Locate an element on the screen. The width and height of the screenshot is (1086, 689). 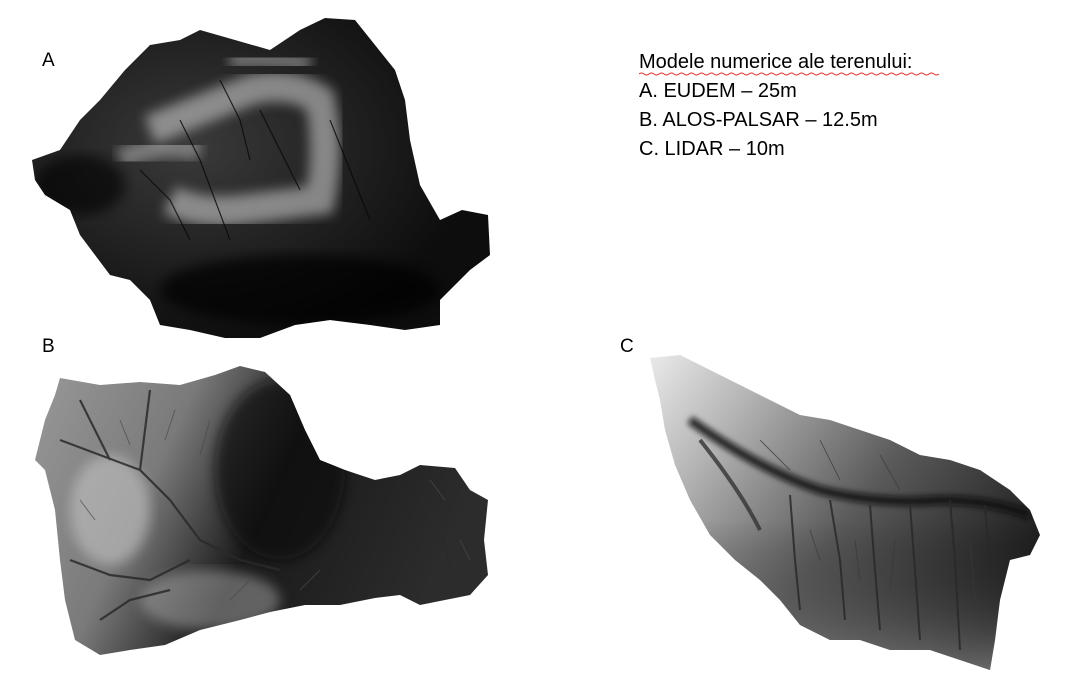
panel-label-a: A is located at coordinates (48, 60).